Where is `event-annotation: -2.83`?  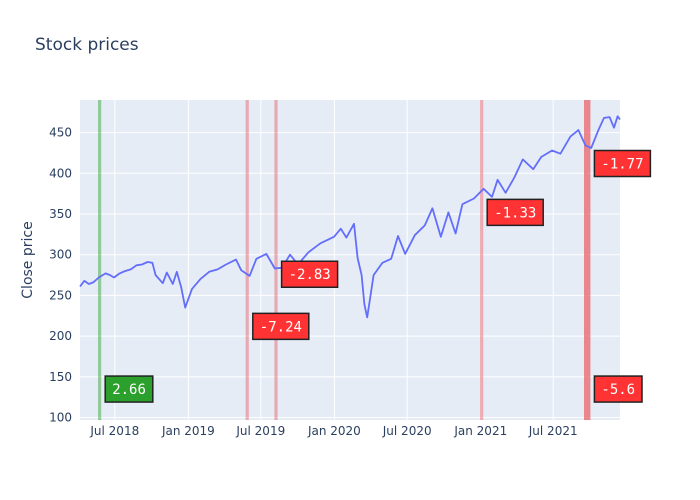
event-annotation: -2.83 is located at coordinates (309, 274).